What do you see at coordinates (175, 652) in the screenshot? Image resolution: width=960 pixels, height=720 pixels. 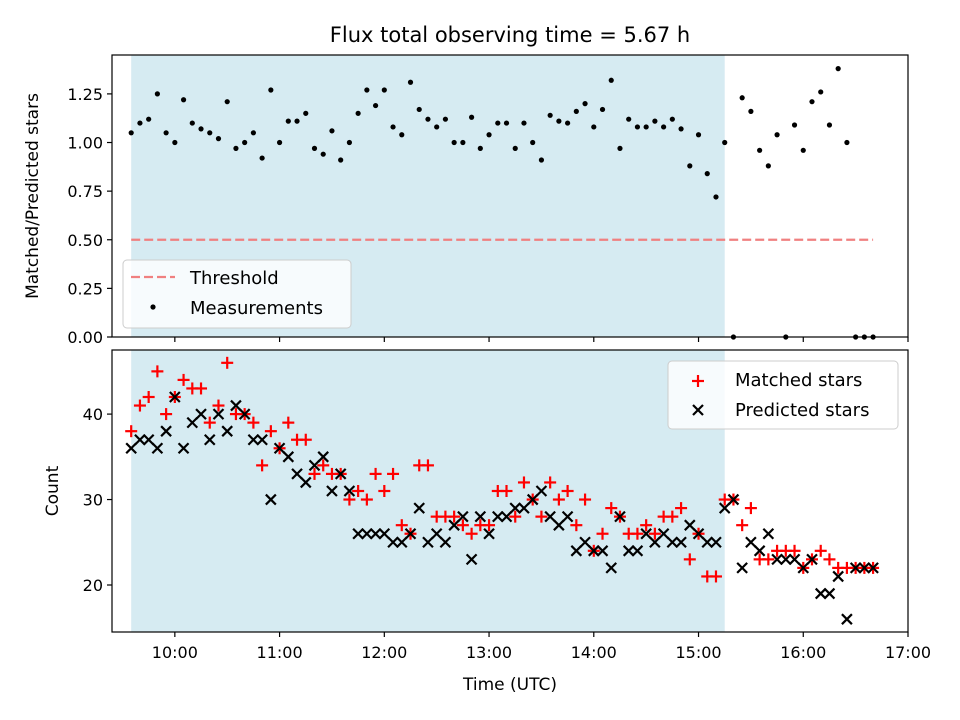 I see `x-tick-label: 10:00` at bounding box center [175, 652].